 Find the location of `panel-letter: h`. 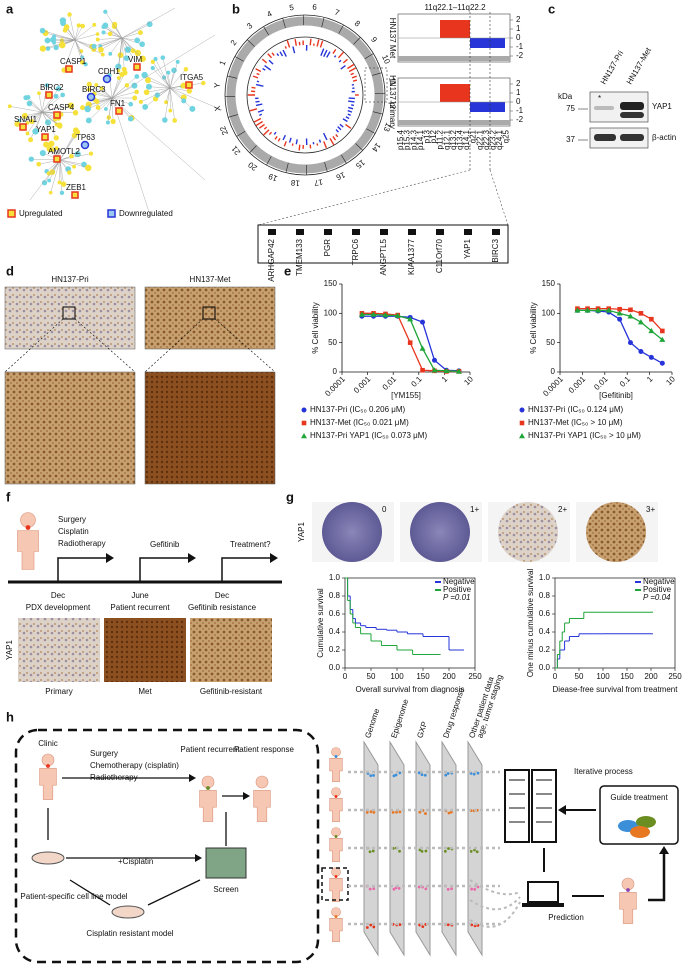

panel-letter: h is located at coordinates (10, 716).